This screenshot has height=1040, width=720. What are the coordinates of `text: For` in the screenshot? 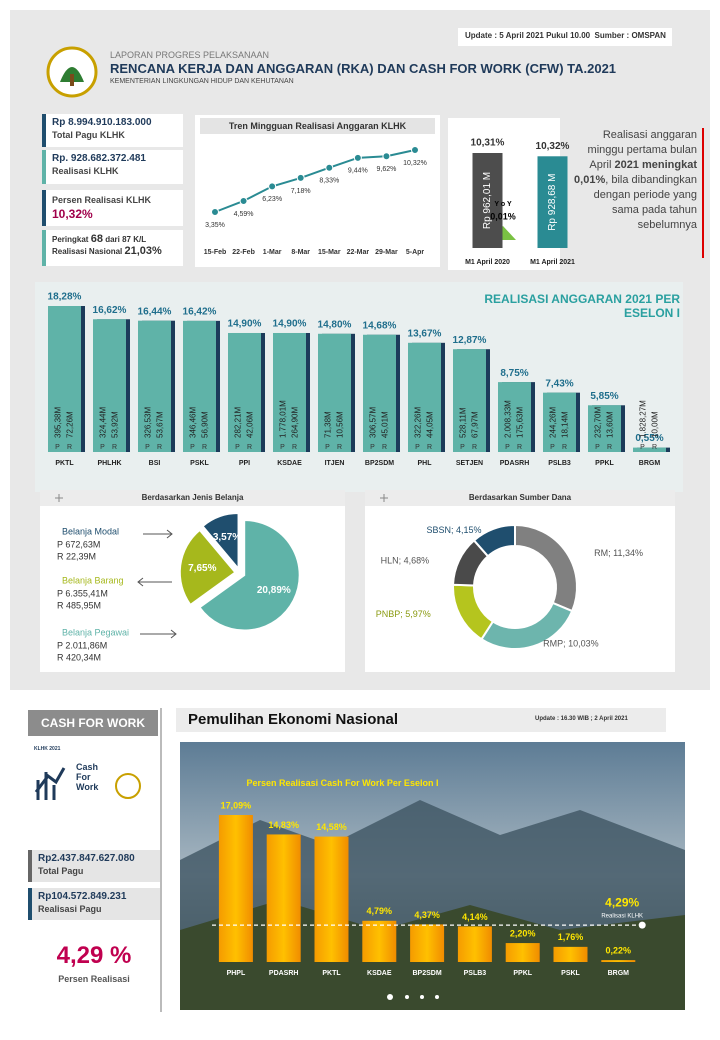 It's located at (83, 777).